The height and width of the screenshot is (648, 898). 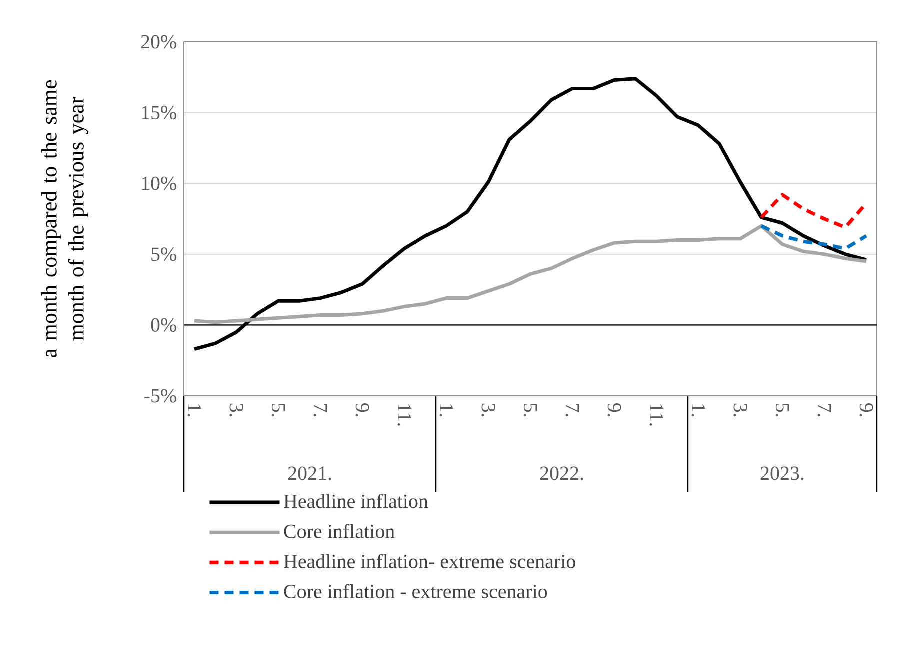 What do you see at coordinates (310, 473) in the screenshot?
I see `text: 2021.` at bounding box center [310, 473].